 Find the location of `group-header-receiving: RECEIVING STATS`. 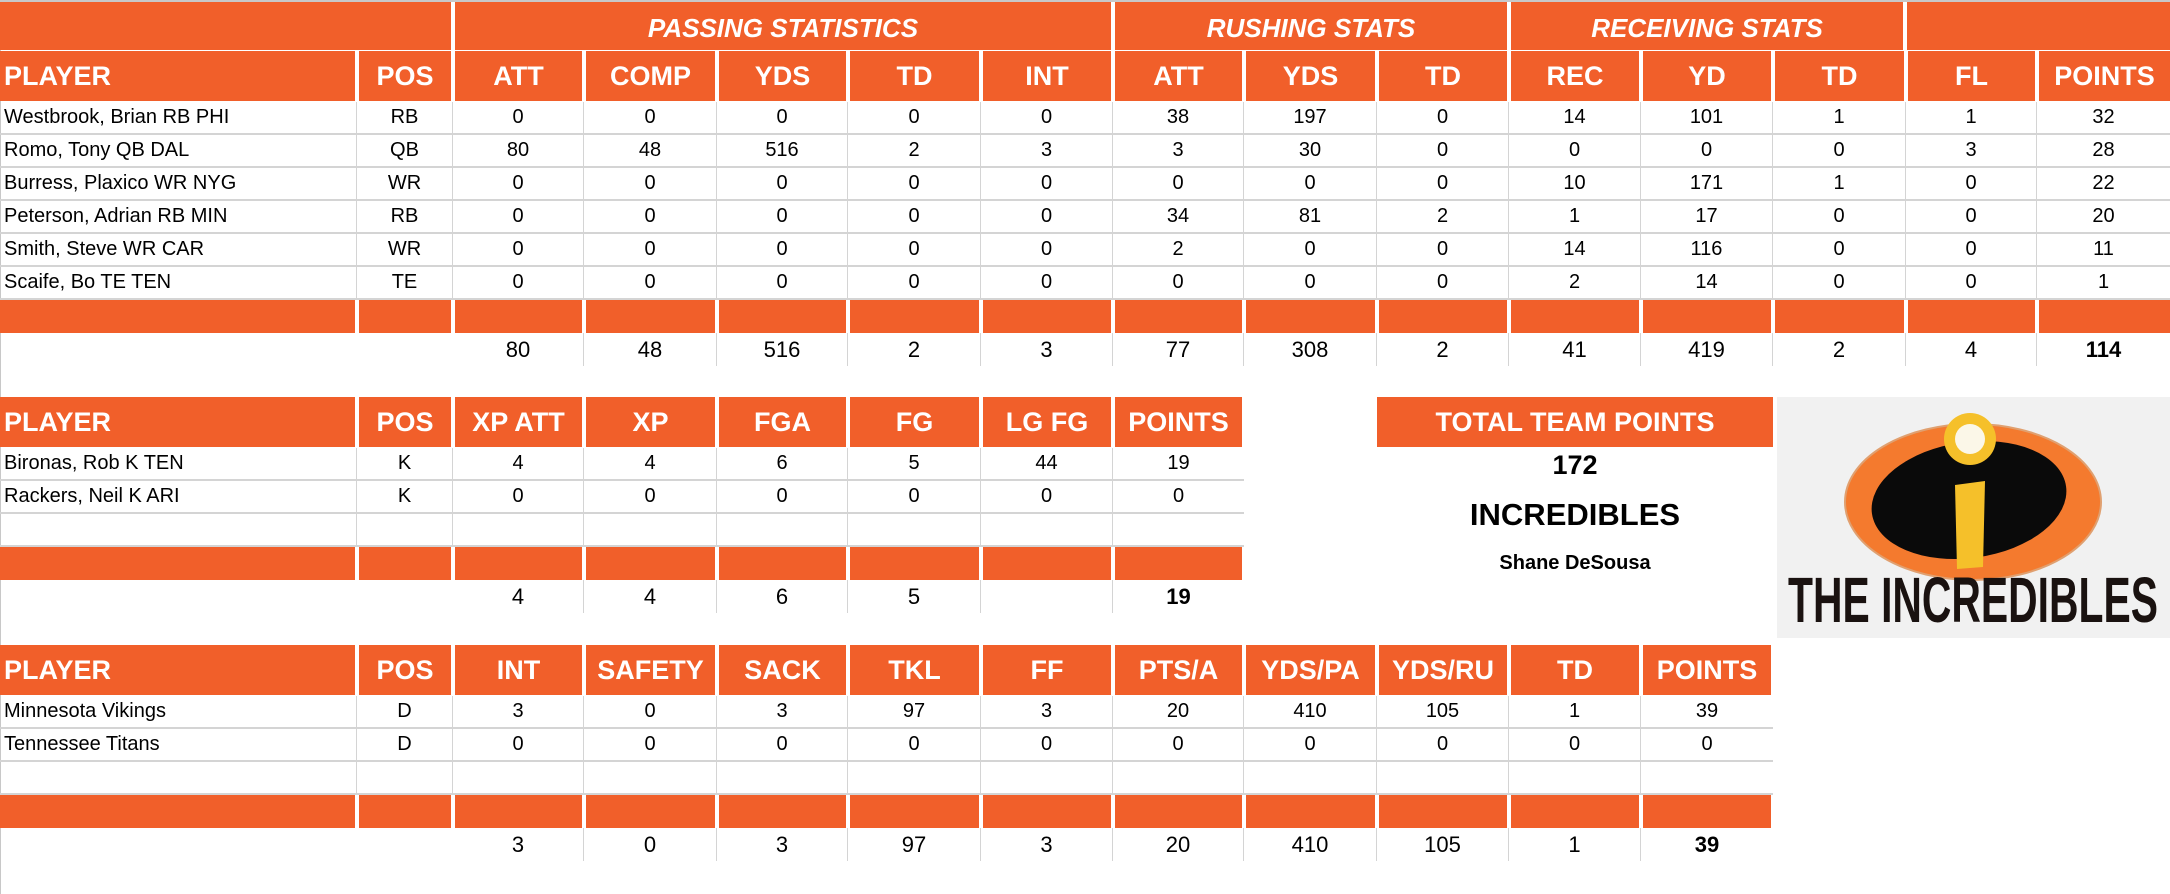

group-header-receiving: RECEIVING STATS is located at coordinates (1707, 26).